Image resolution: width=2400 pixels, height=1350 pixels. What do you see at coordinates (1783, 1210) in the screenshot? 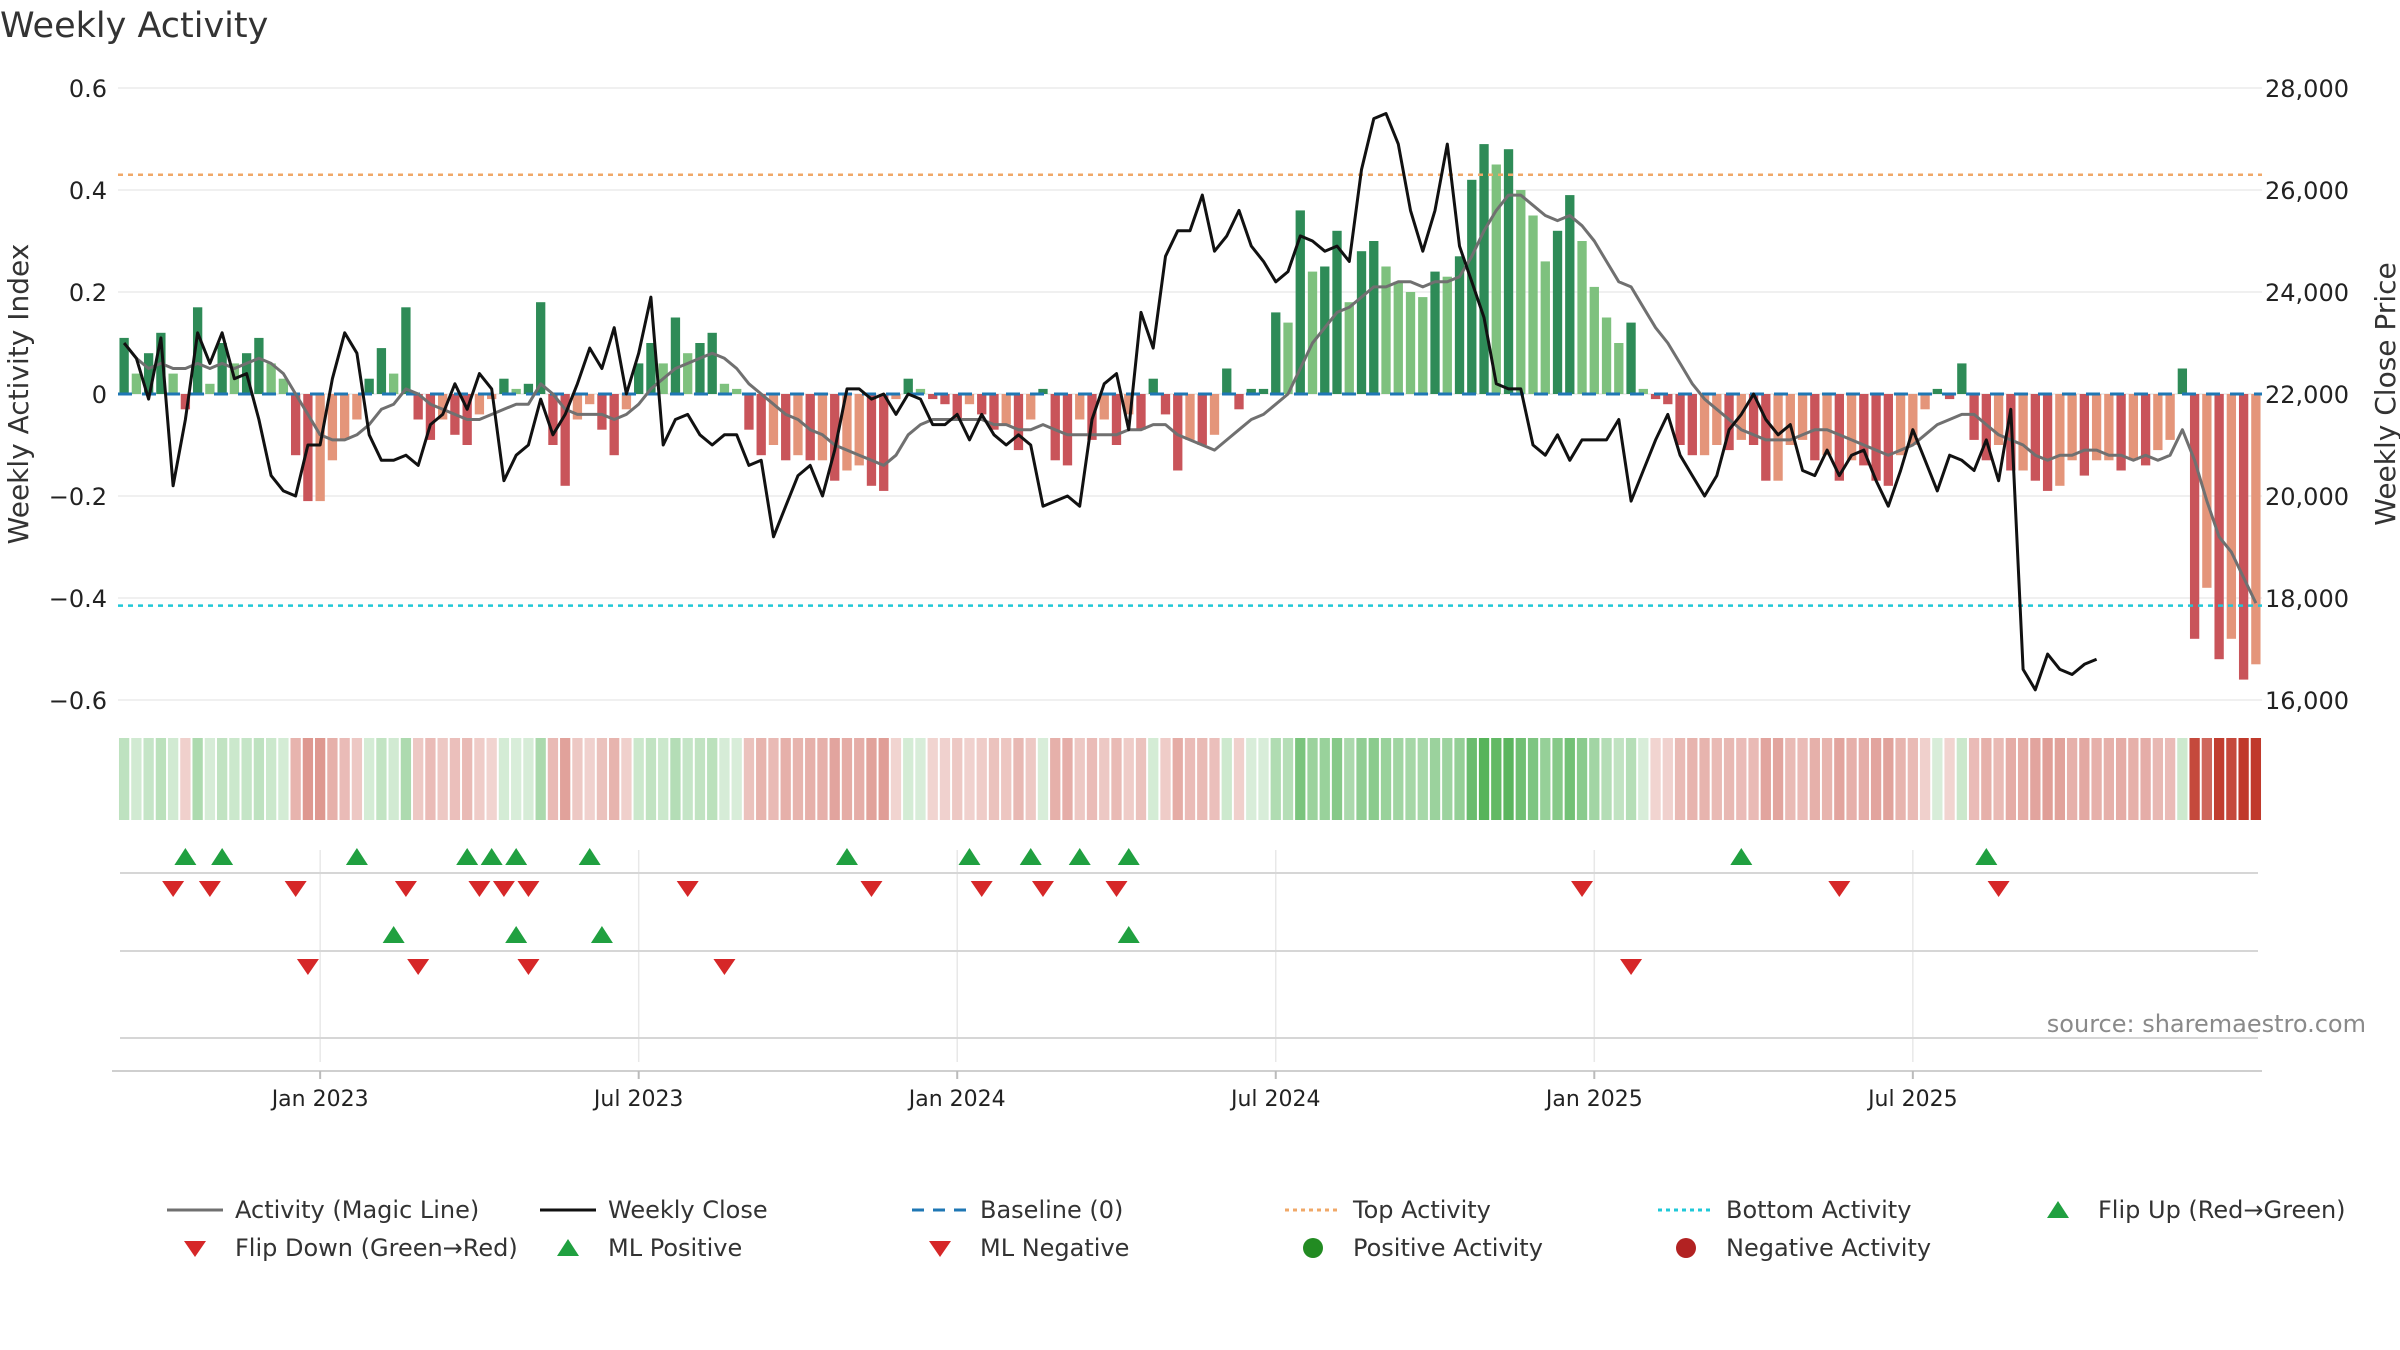
I see `legend-bottom-activity: Bottom Activity` at bounding box center [1783, 1210].